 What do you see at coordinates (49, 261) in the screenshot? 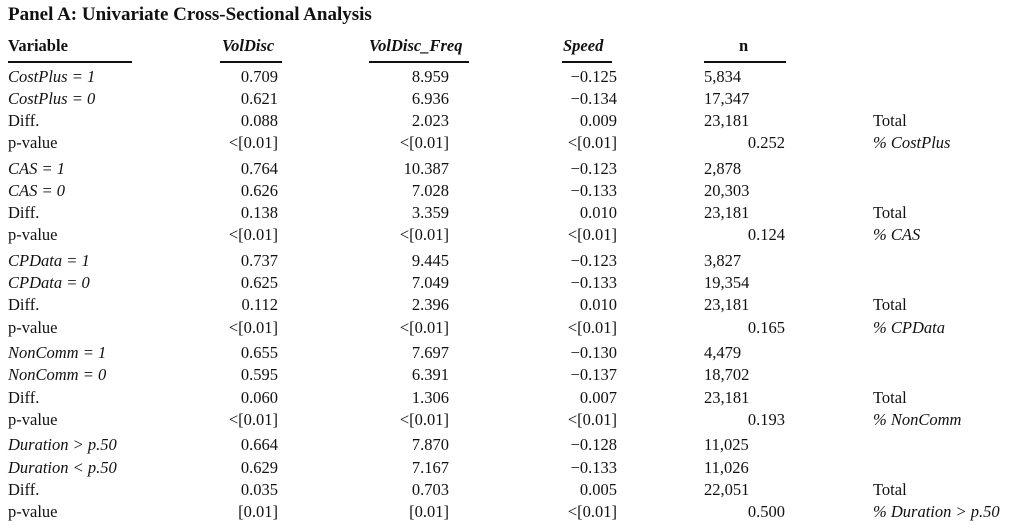
I see `row-variable: CPData = 1` at bounding box center [49, 261].